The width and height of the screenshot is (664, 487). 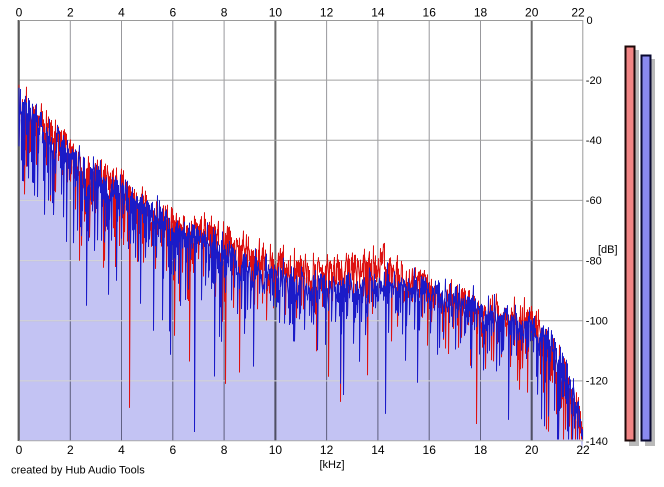 I want to click on svg-text: -140, so click(x=597, y=442).